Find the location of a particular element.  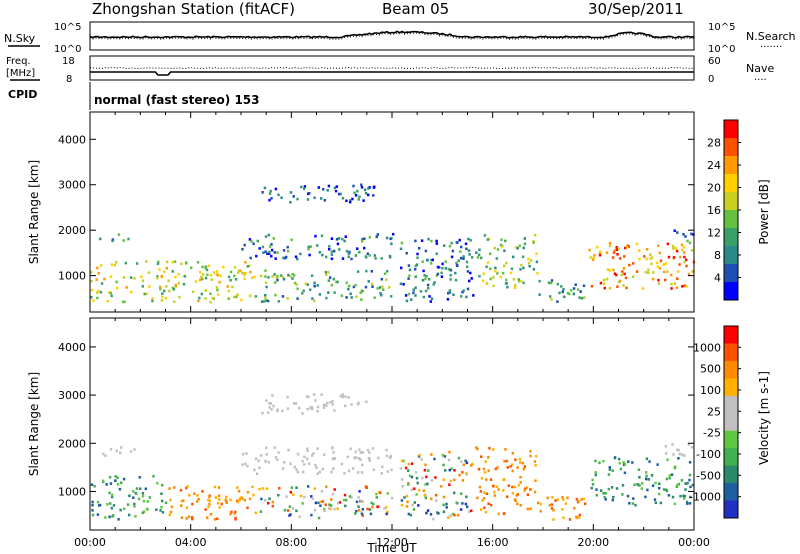

colorbar-tick-label: 25 is located at coordinates (714, 411).